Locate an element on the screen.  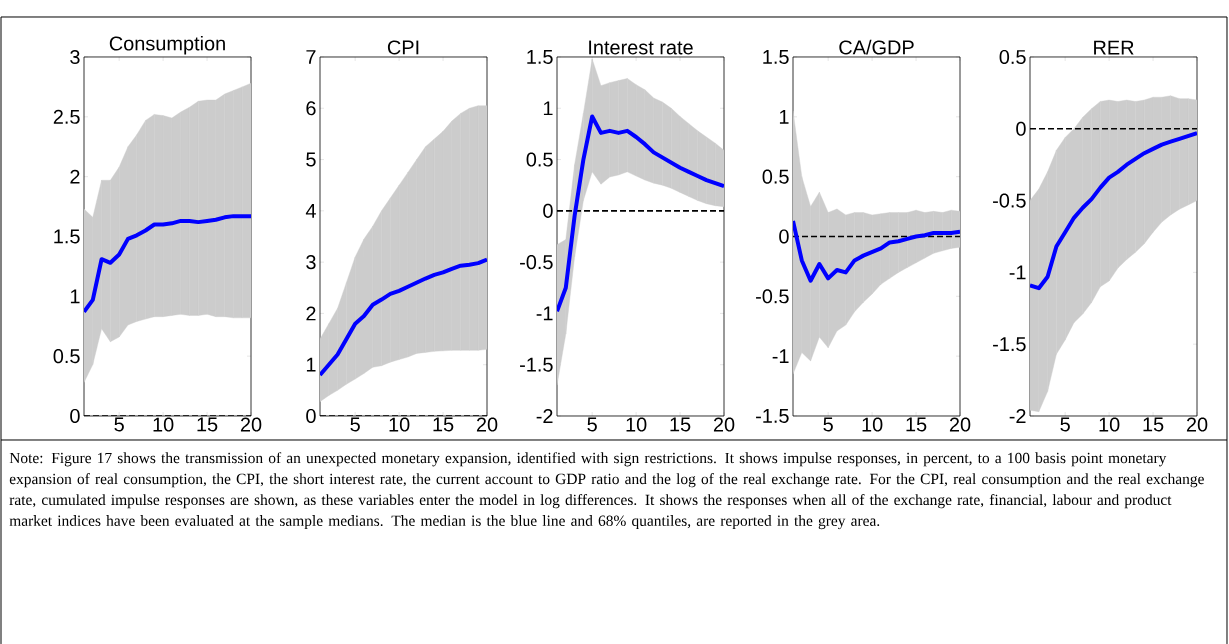
chart-title: Interest rate is located at coordinates (641, 47).